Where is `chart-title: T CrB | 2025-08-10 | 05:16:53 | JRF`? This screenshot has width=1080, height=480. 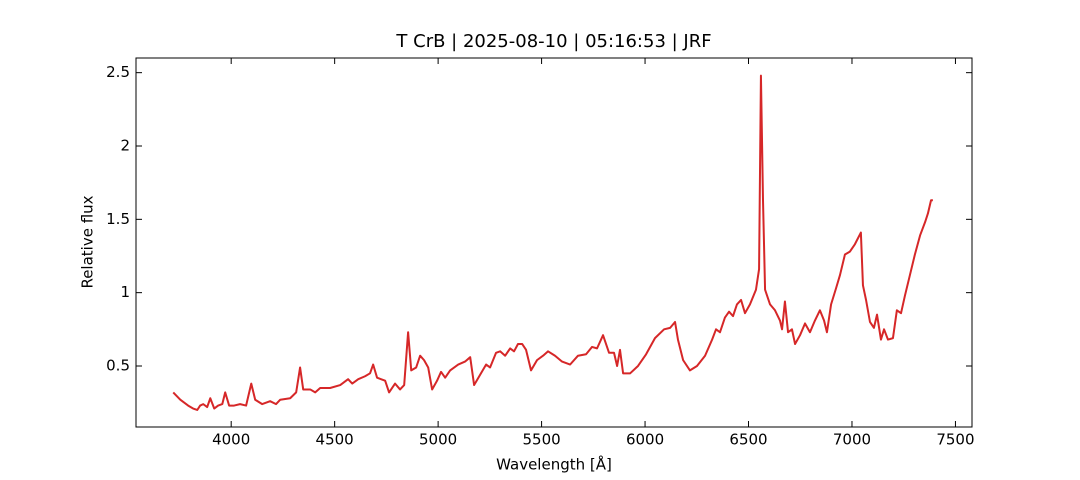
chart-title: T CrB | 2025-08-10 | 05:16:53 | JRF is located at coordinates (553, 41).